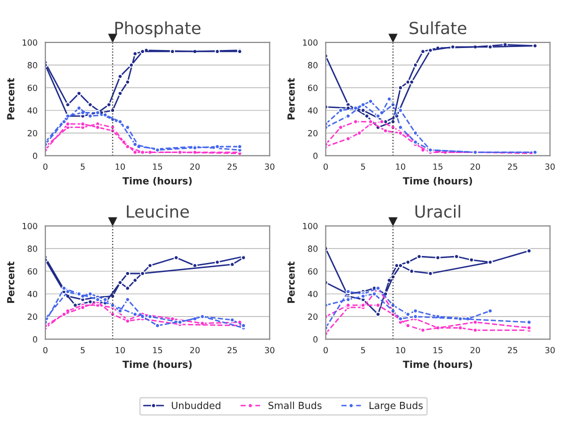 Image resolution: width=567 pixels, height=424 pixels. I want to click on legend-label: Unbudded, so click(196, 406).